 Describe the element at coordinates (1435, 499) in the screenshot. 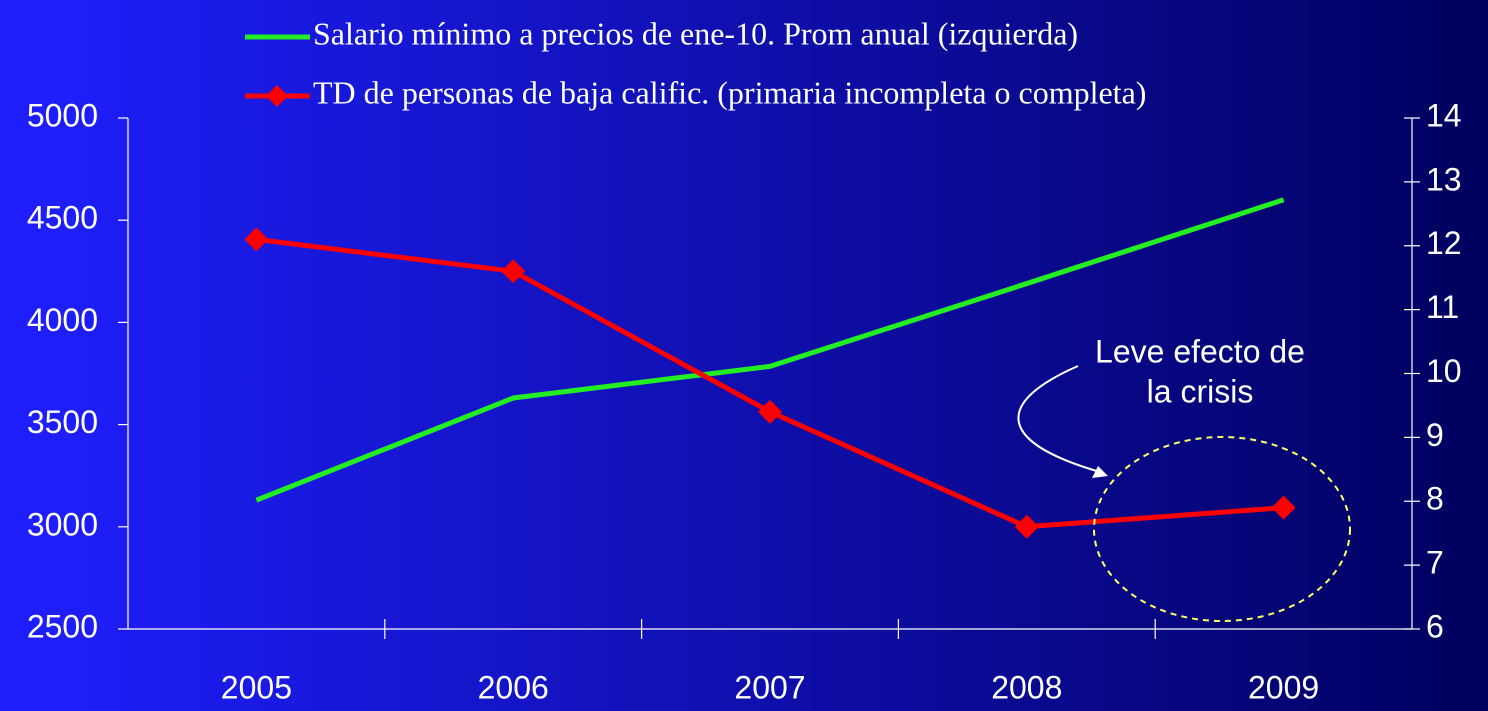

I see `y2-tick-label: 8` at that location.